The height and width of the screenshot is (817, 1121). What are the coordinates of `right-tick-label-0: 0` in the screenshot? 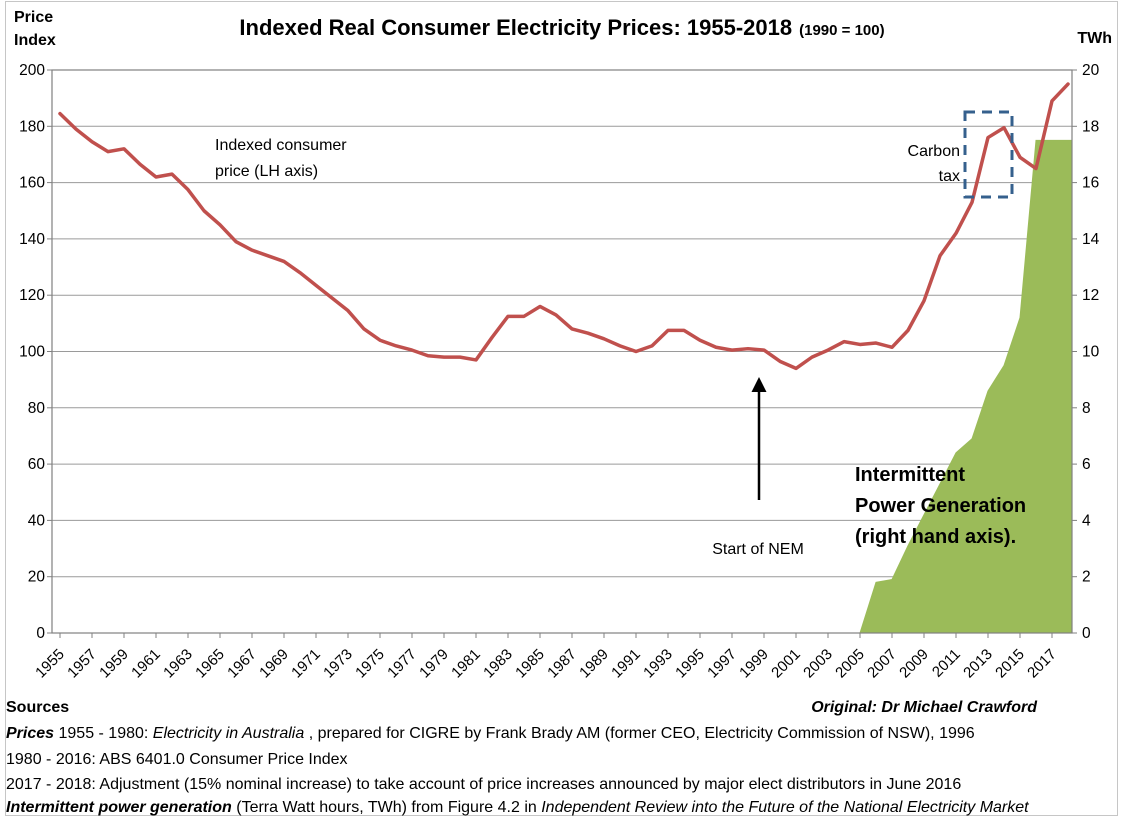 It's located at (1086, 633).